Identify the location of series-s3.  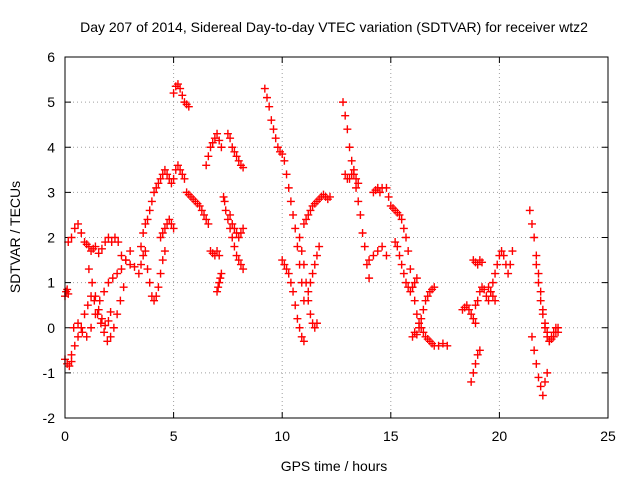
(101, 245).